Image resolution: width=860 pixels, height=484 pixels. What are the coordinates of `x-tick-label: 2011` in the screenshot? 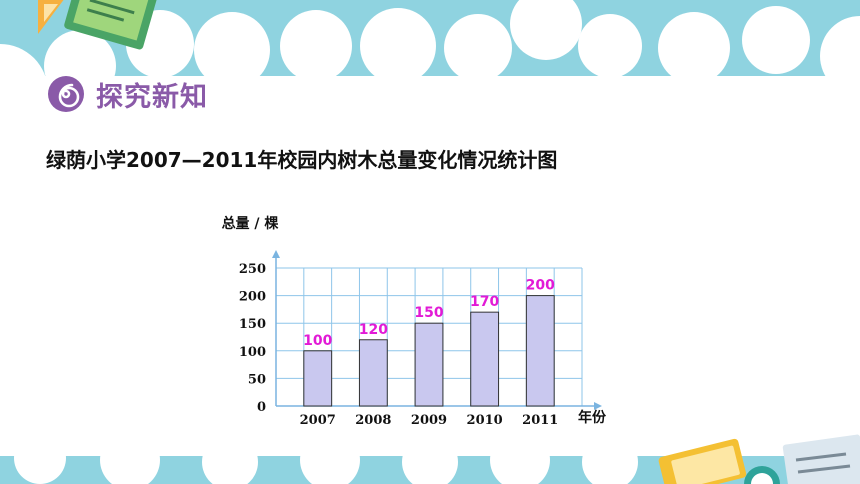 It's located at (540, 420).